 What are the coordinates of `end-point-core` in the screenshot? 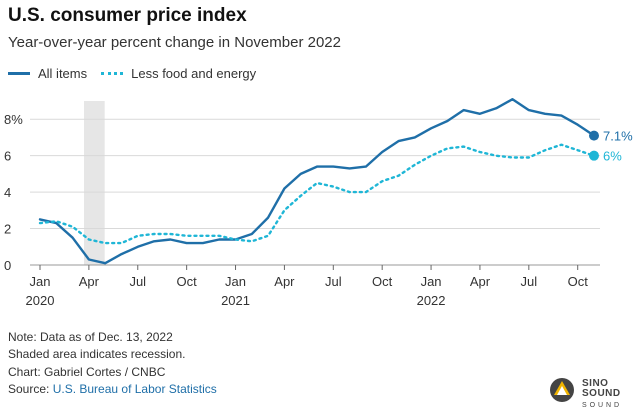 It's located at (594, 155).